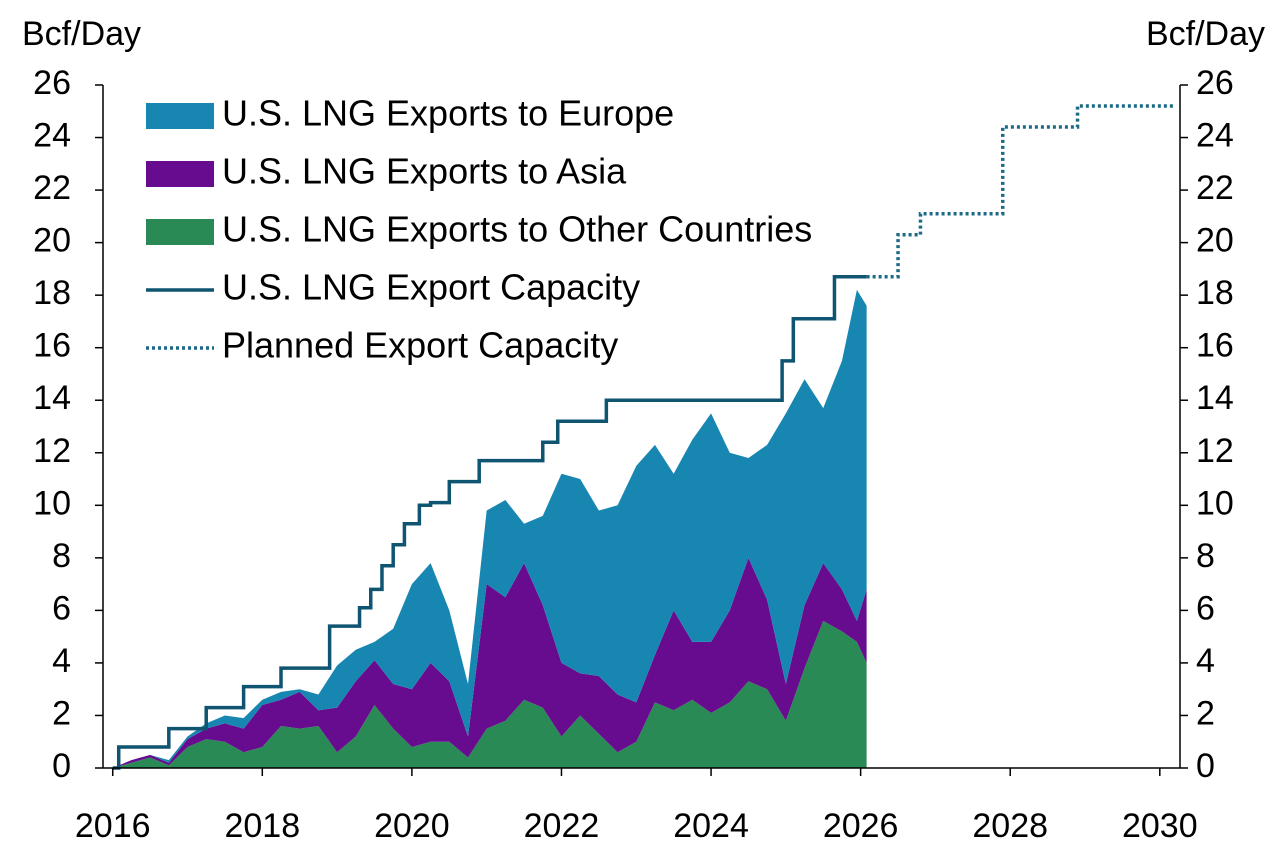  What do you see at coordinates (61, 556) in the screenshot?
I see `y-tick-label: 8` at bounding box center [61, 556].